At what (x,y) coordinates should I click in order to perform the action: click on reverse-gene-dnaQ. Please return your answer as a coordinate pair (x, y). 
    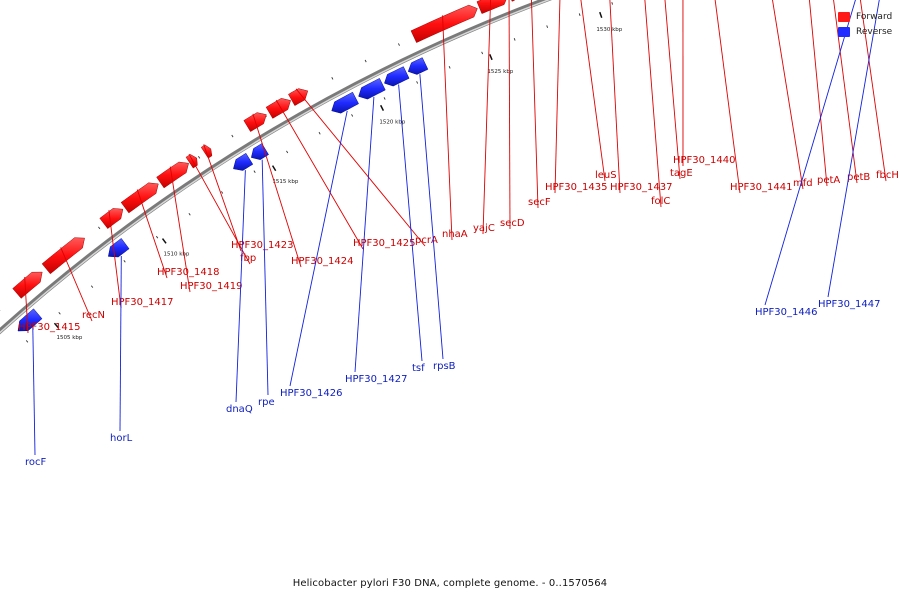
    Looking at the image, I should click on (243, 161).